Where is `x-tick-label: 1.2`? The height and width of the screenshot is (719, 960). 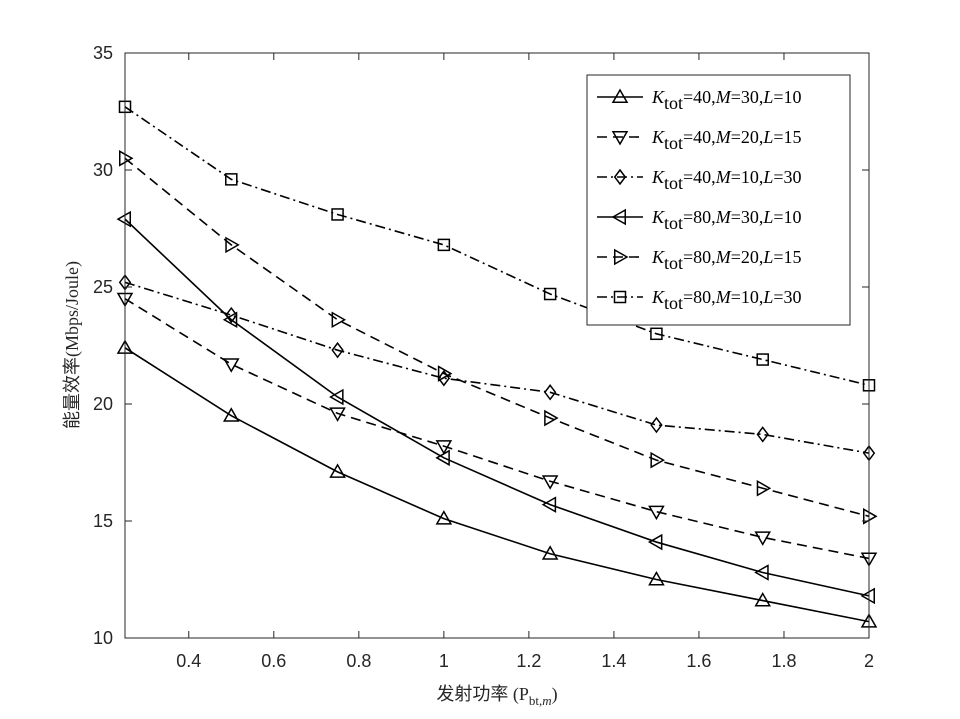
x-tick-label: 1.2 is located at coordinates (528, 661).